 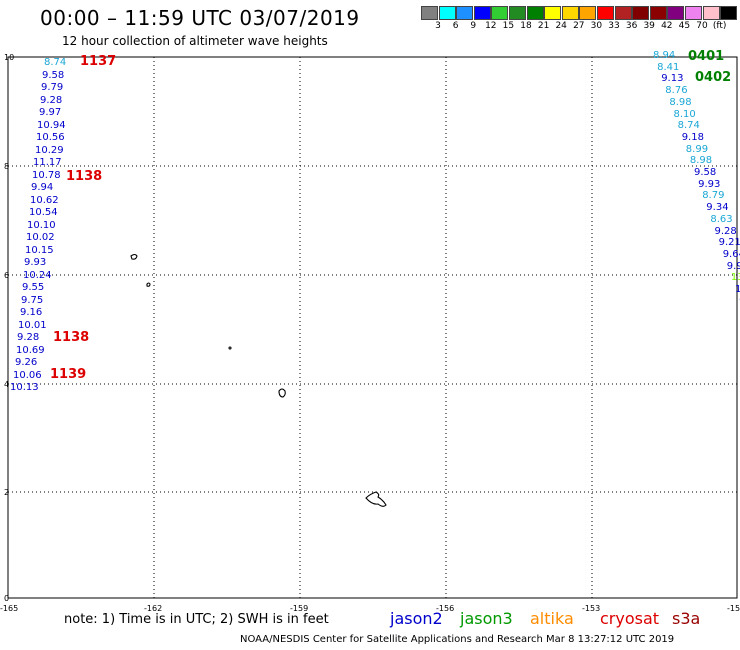 I want to click on wave-height-value: 10.69, so click(x=30, y=350).